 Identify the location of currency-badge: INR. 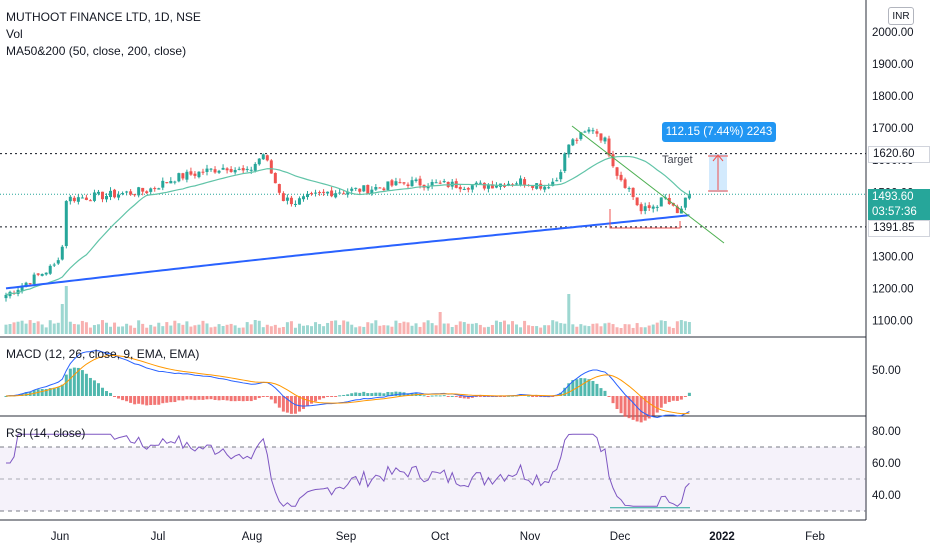
(901, 16).